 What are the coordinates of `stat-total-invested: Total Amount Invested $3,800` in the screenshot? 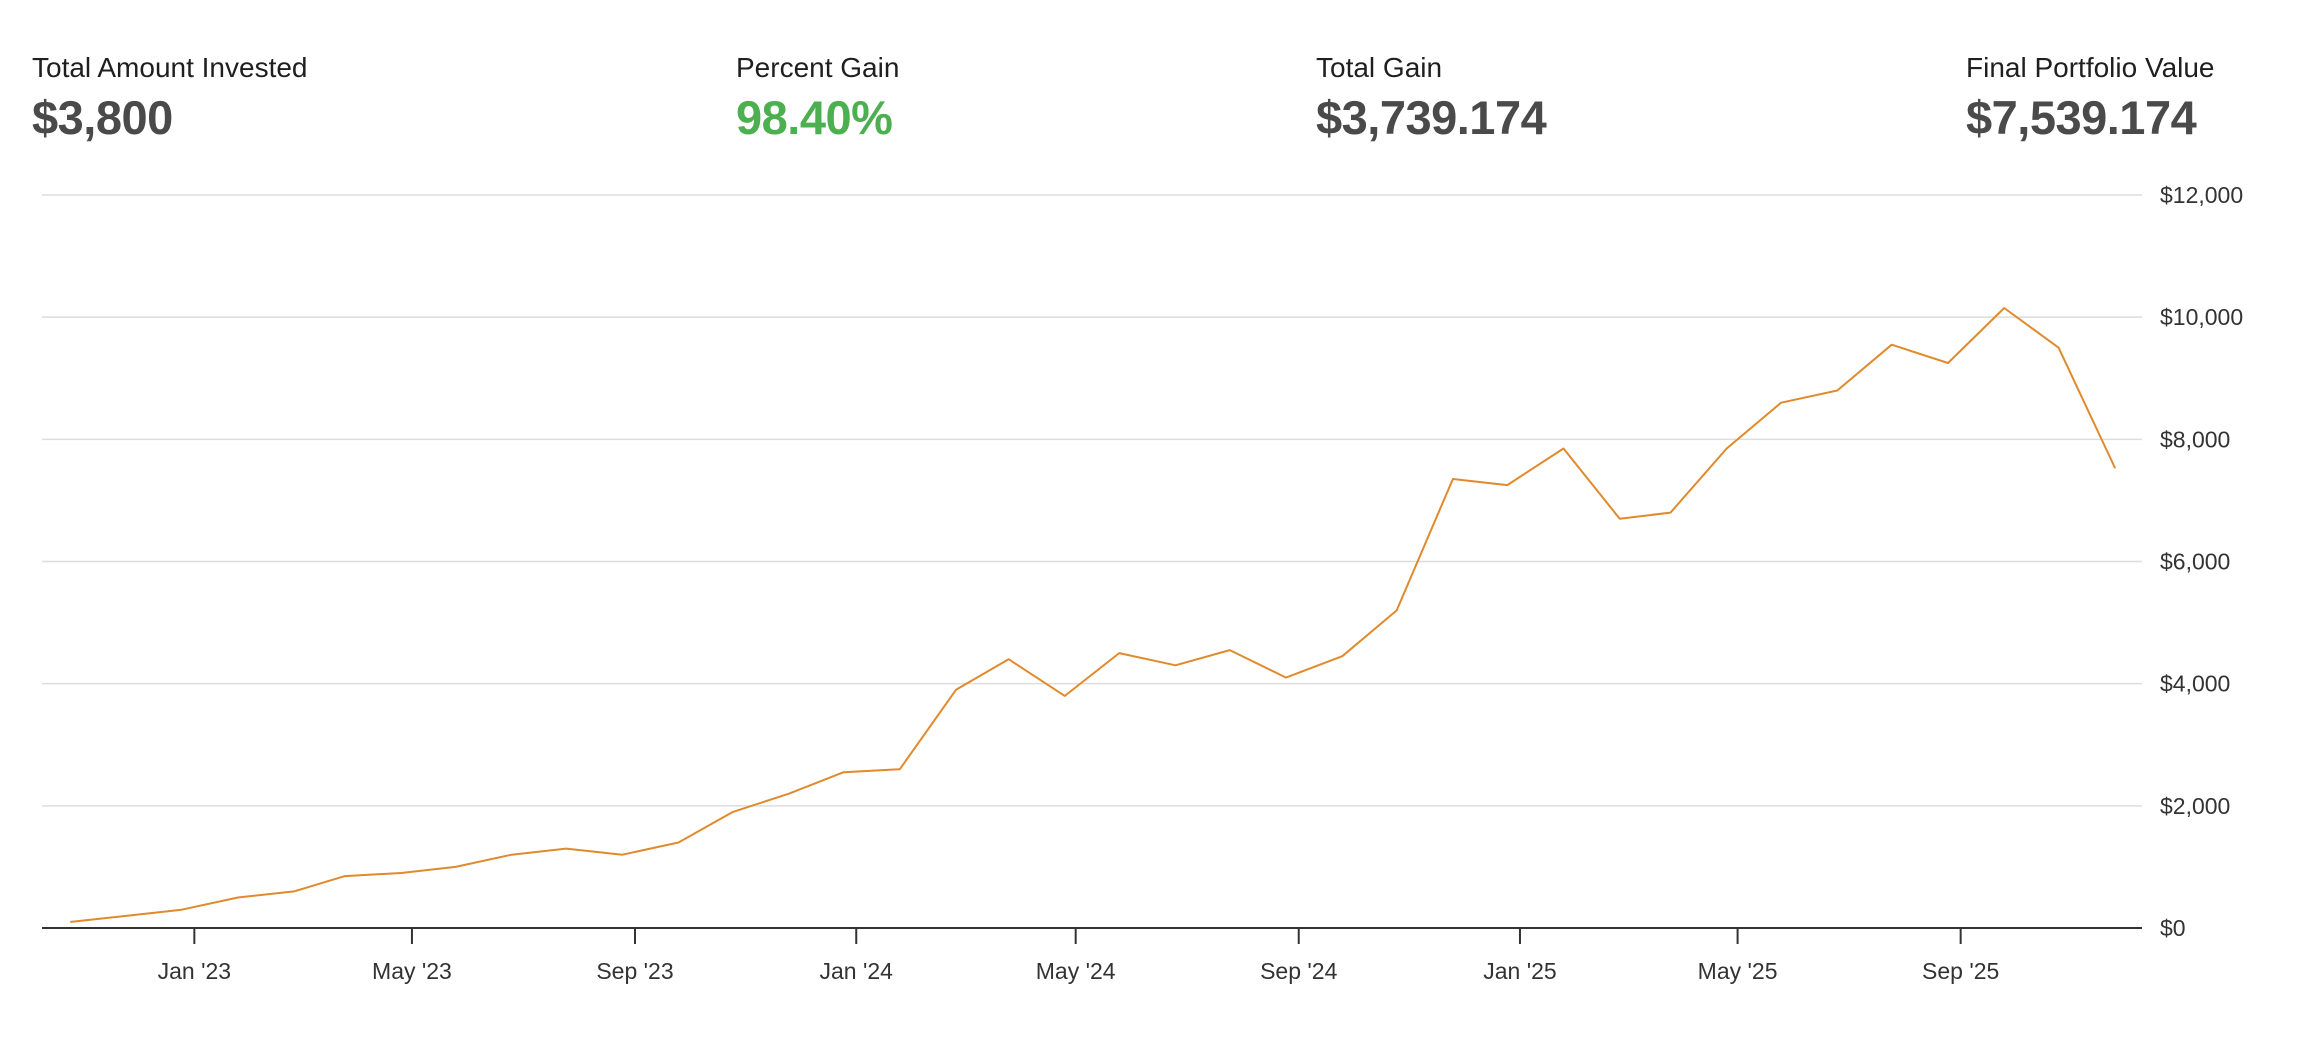 It's located at (170, 98).